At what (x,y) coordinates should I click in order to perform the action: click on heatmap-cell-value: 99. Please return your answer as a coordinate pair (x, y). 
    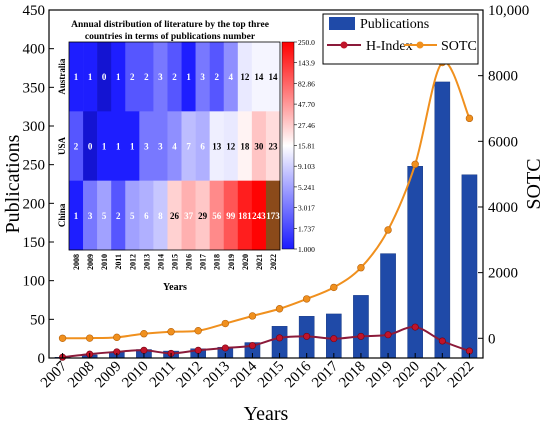
    Looking at the image, I should click on (231, 216).